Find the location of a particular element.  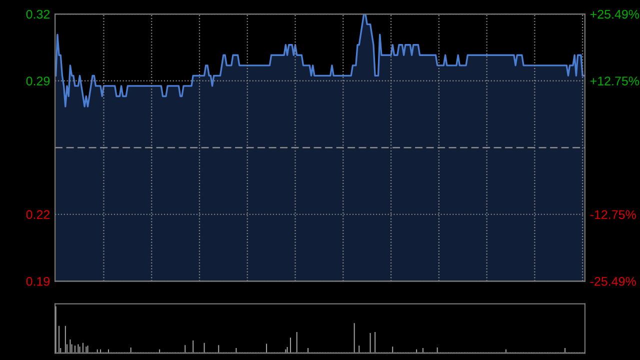

y2-tick-label: +12.75% is located at coordinates (615, 81).